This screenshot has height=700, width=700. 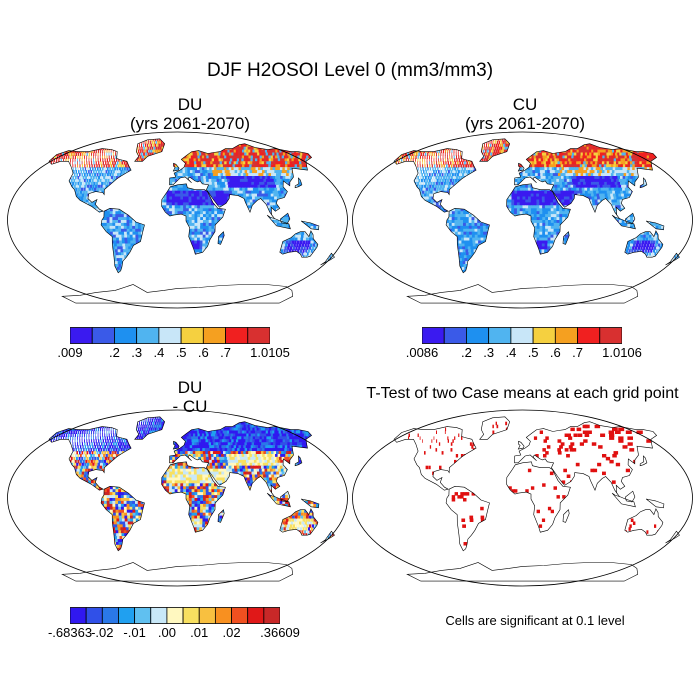 What do you see at coordinates (199, 632) in the screenshot?
I see `colorbar-diff-label: .01` at bounding box center [199, 632].